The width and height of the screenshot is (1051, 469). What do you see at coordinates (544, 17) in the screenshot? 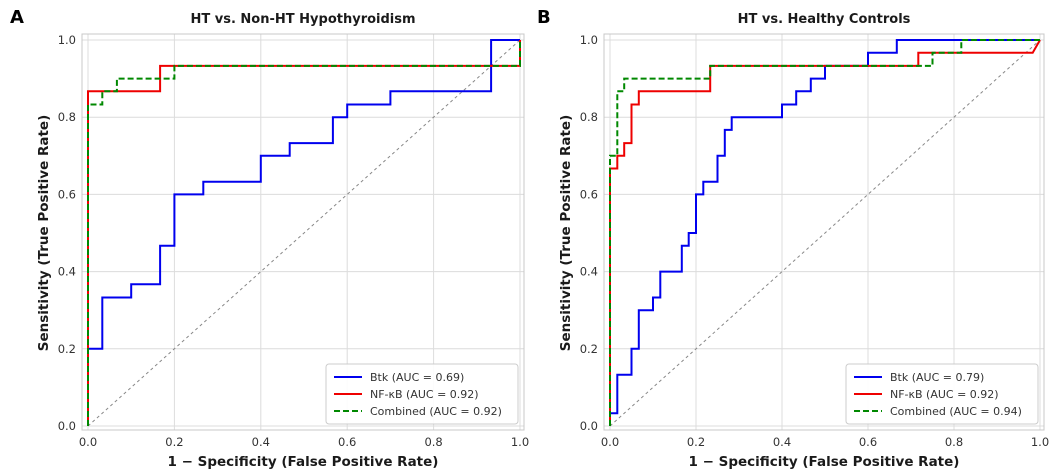
I see `panel-letter: B` at bounding box center [544, 17].